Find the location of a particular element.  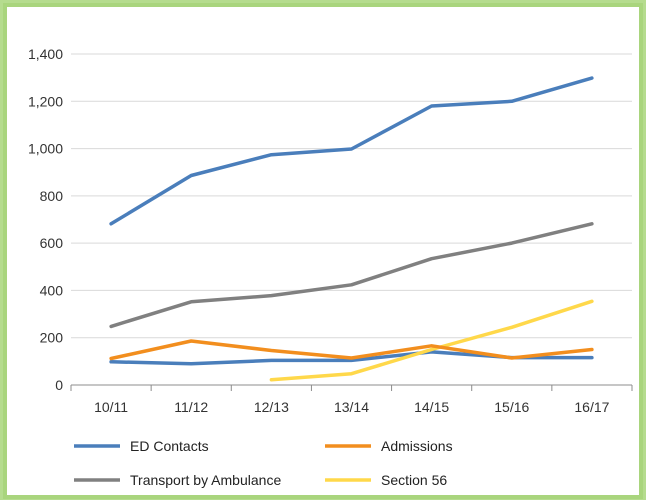

y-tick-label: 1,400 is located at coordinates (45, 54).